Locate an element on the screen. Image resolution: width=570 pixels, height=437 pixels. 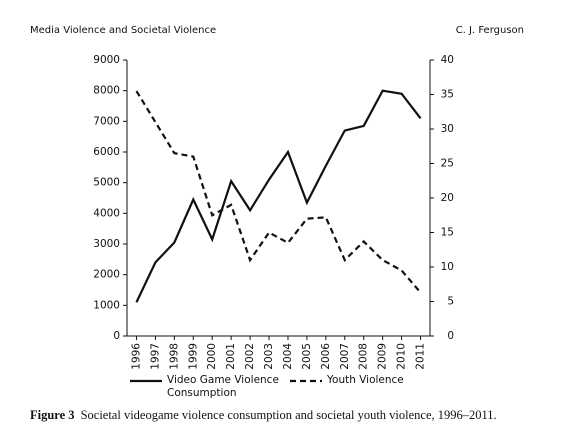
x-tick-label: 1997 is located at coordinates (155, 356).